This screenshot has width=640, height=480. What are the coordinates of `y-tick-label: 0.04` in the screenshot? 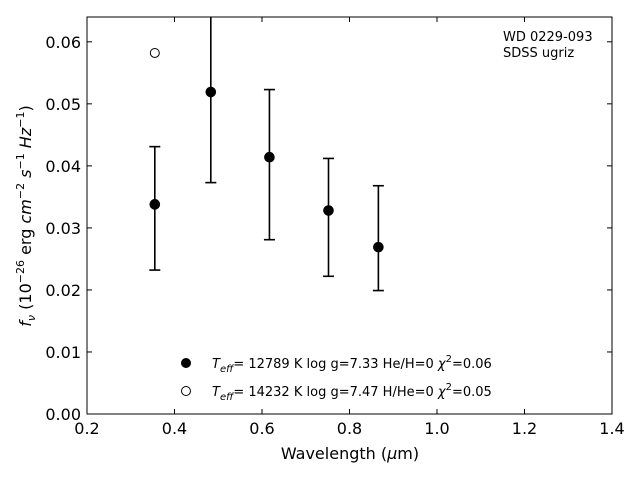 It's located at (63, 166).